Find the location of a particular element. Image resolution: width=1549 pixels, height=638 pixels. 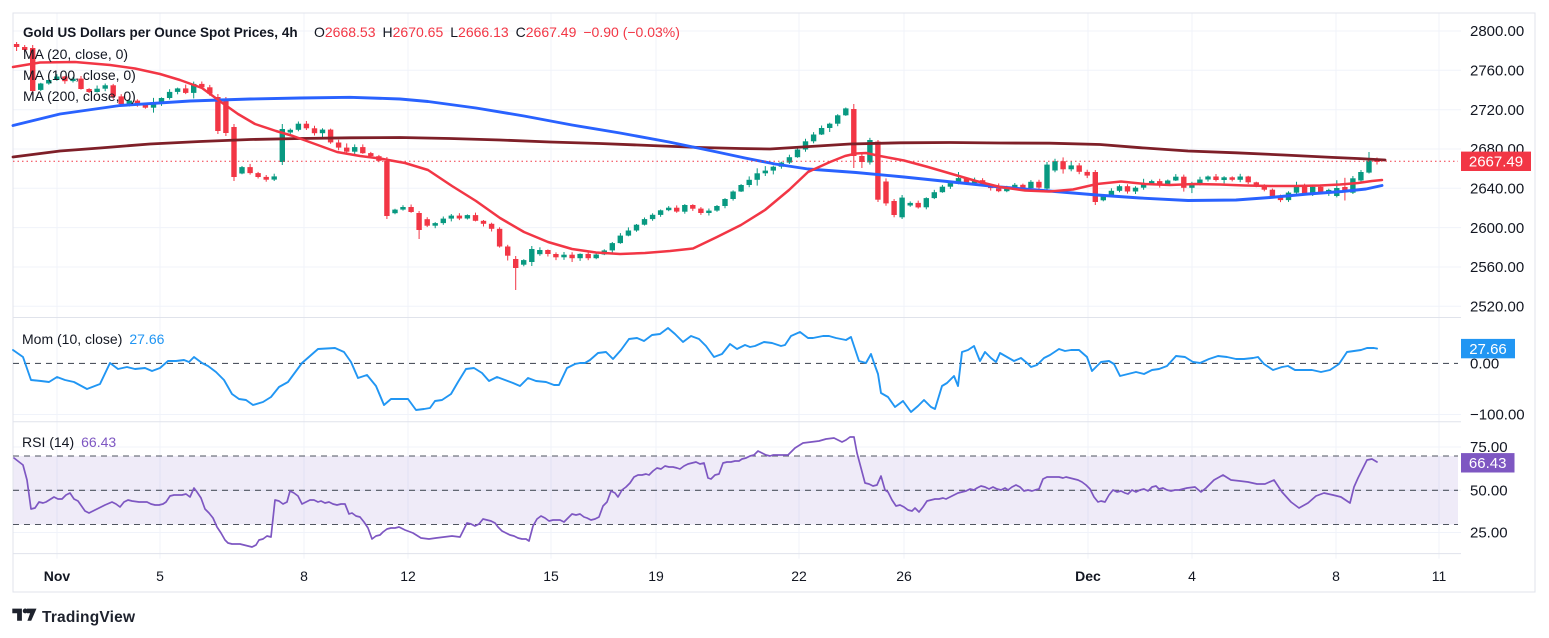

svg-text: 2667.49 is located at coordinates (1496, 162).